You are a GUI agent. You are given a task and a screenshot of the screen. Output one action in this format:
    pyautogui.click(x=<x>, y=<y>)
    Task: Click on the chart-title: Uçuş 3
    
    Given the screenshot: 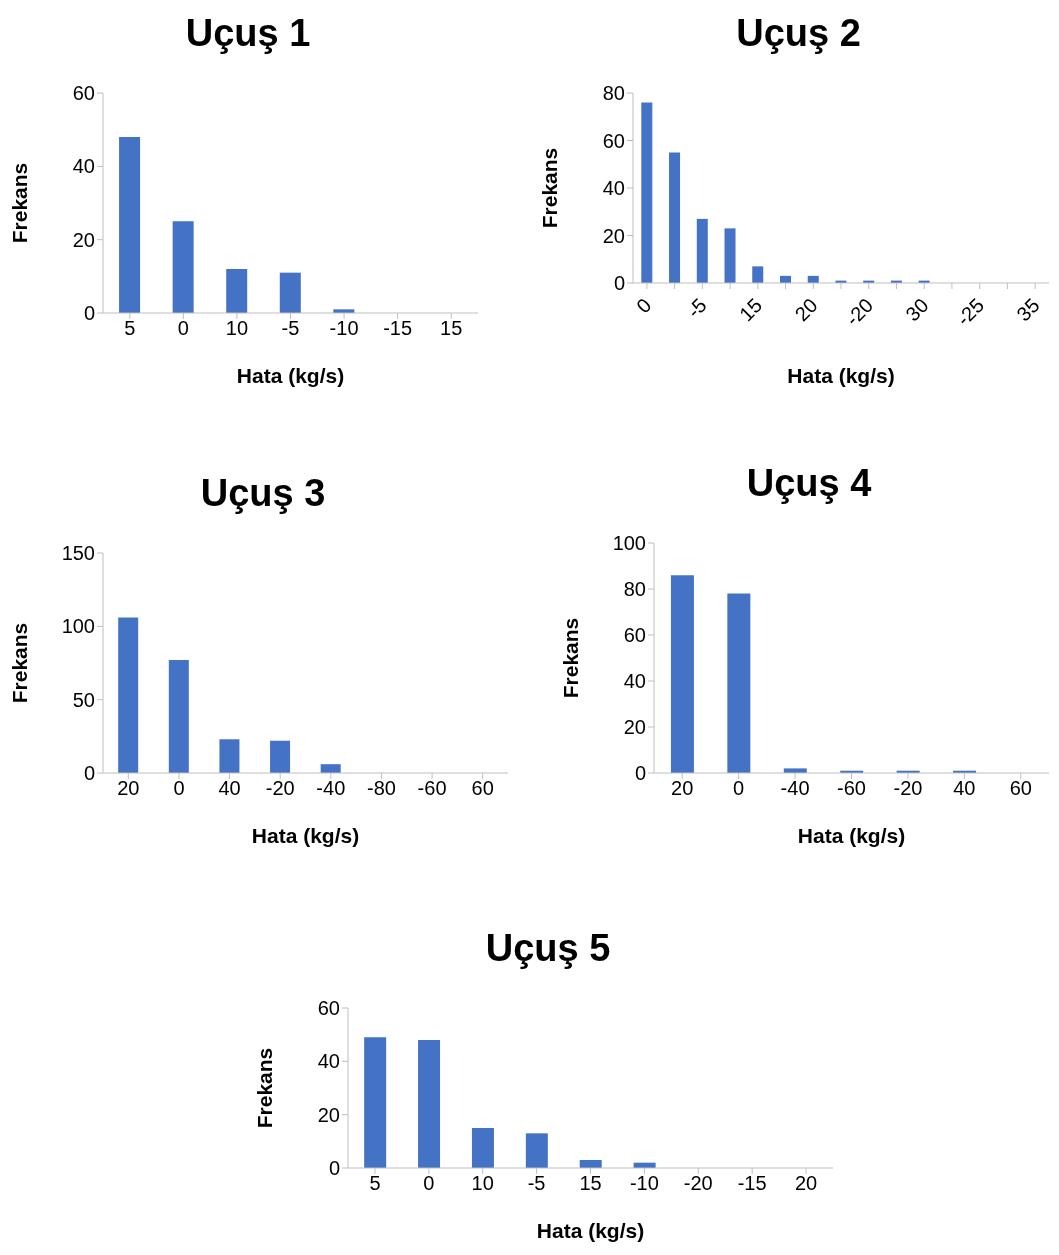 What is the action you would take?
    pyautogui.click(x=263, y=493)
    